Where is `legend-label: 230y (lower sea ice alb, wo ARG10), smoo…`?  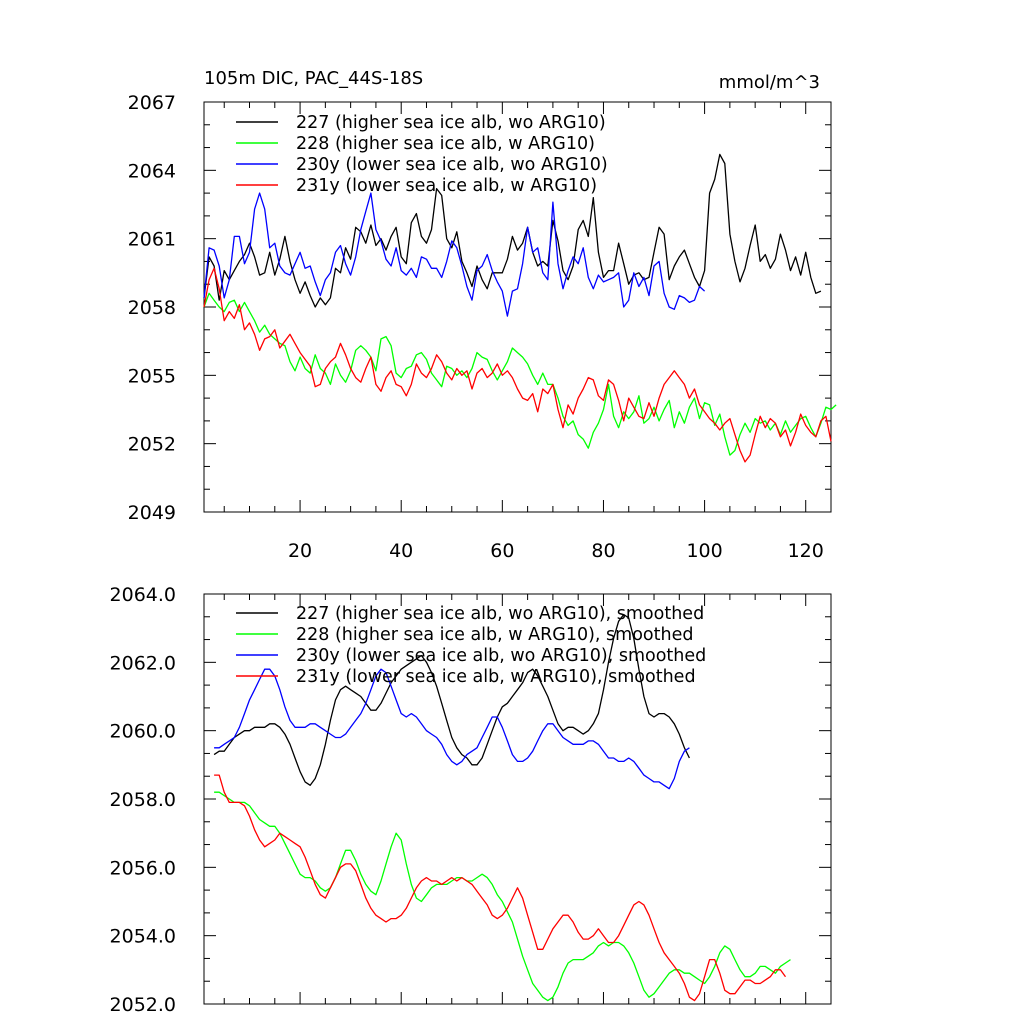
legend-label: 230y (lower sea ice alb, wo ARG10), smoo… is located at coordinates (501, 656).